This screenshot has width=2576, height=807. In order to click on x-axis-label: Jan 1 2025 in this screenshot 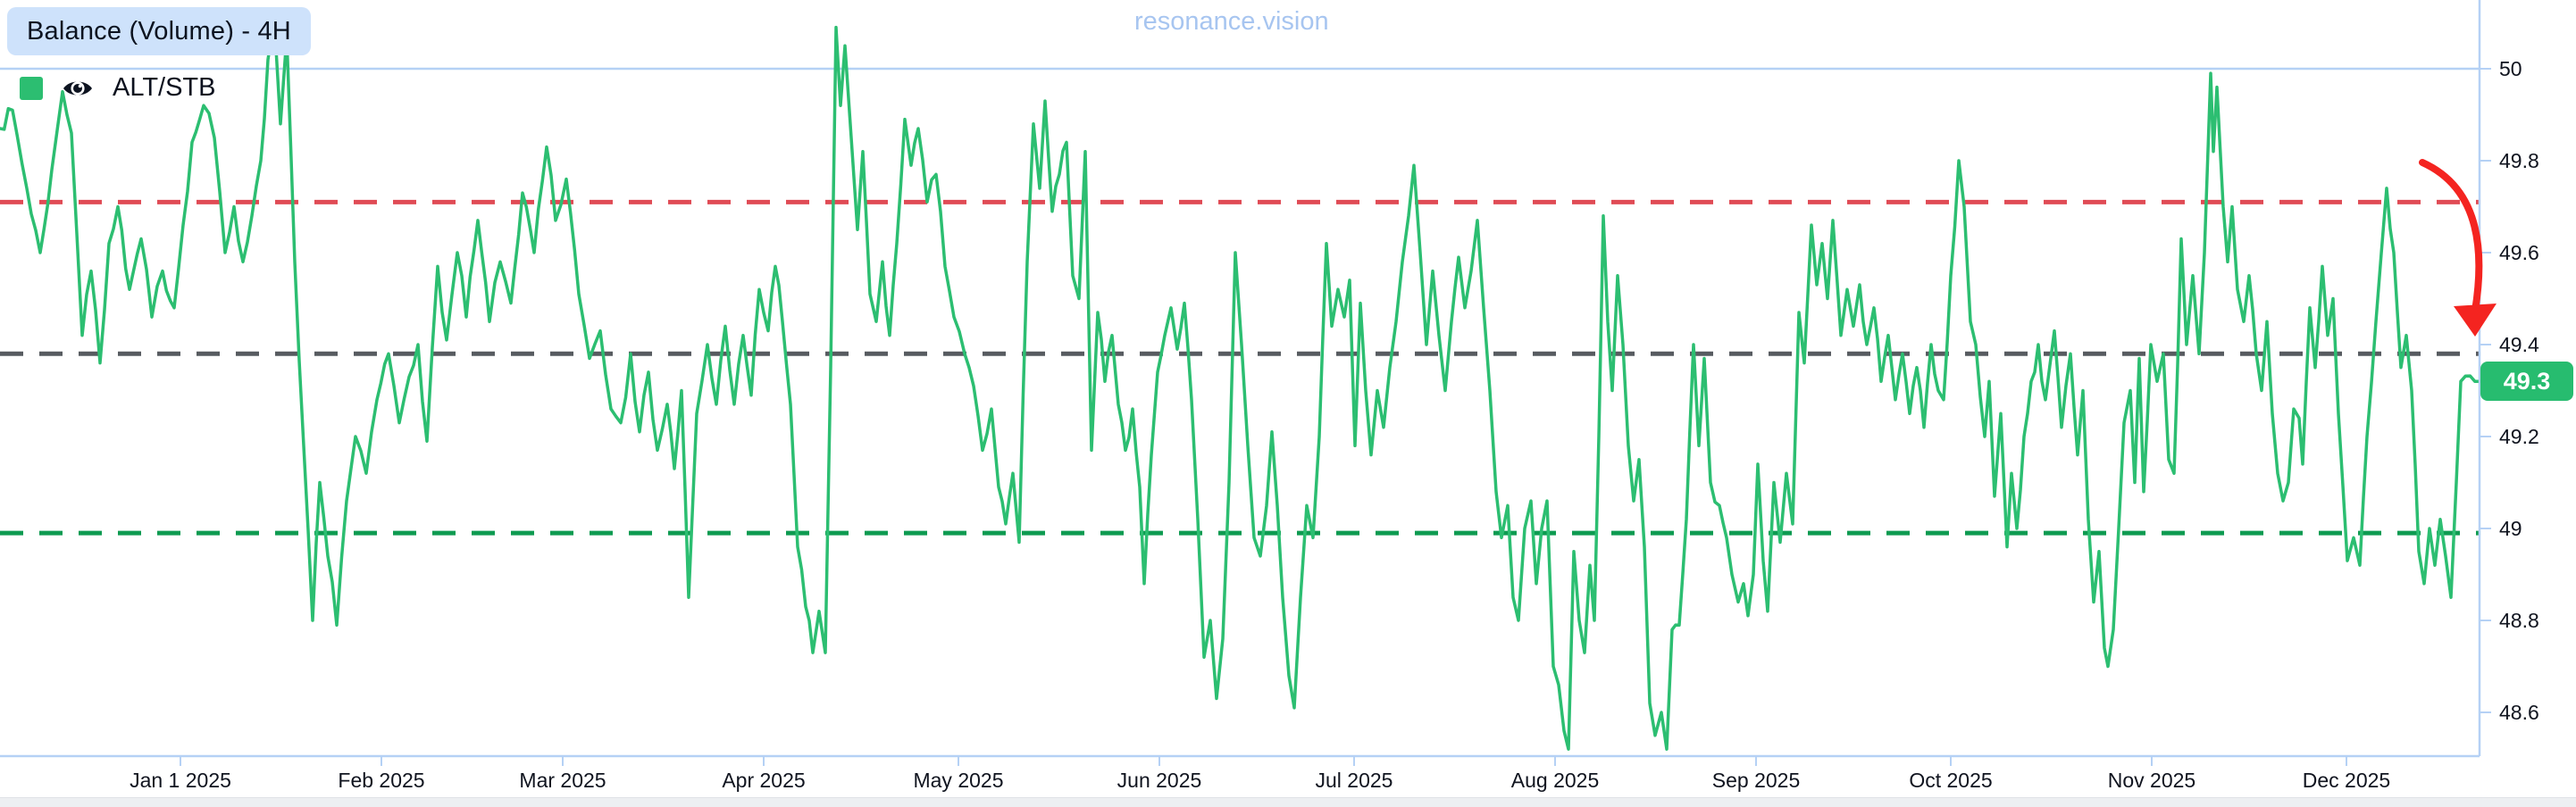, I will do `click(180, 780)`.